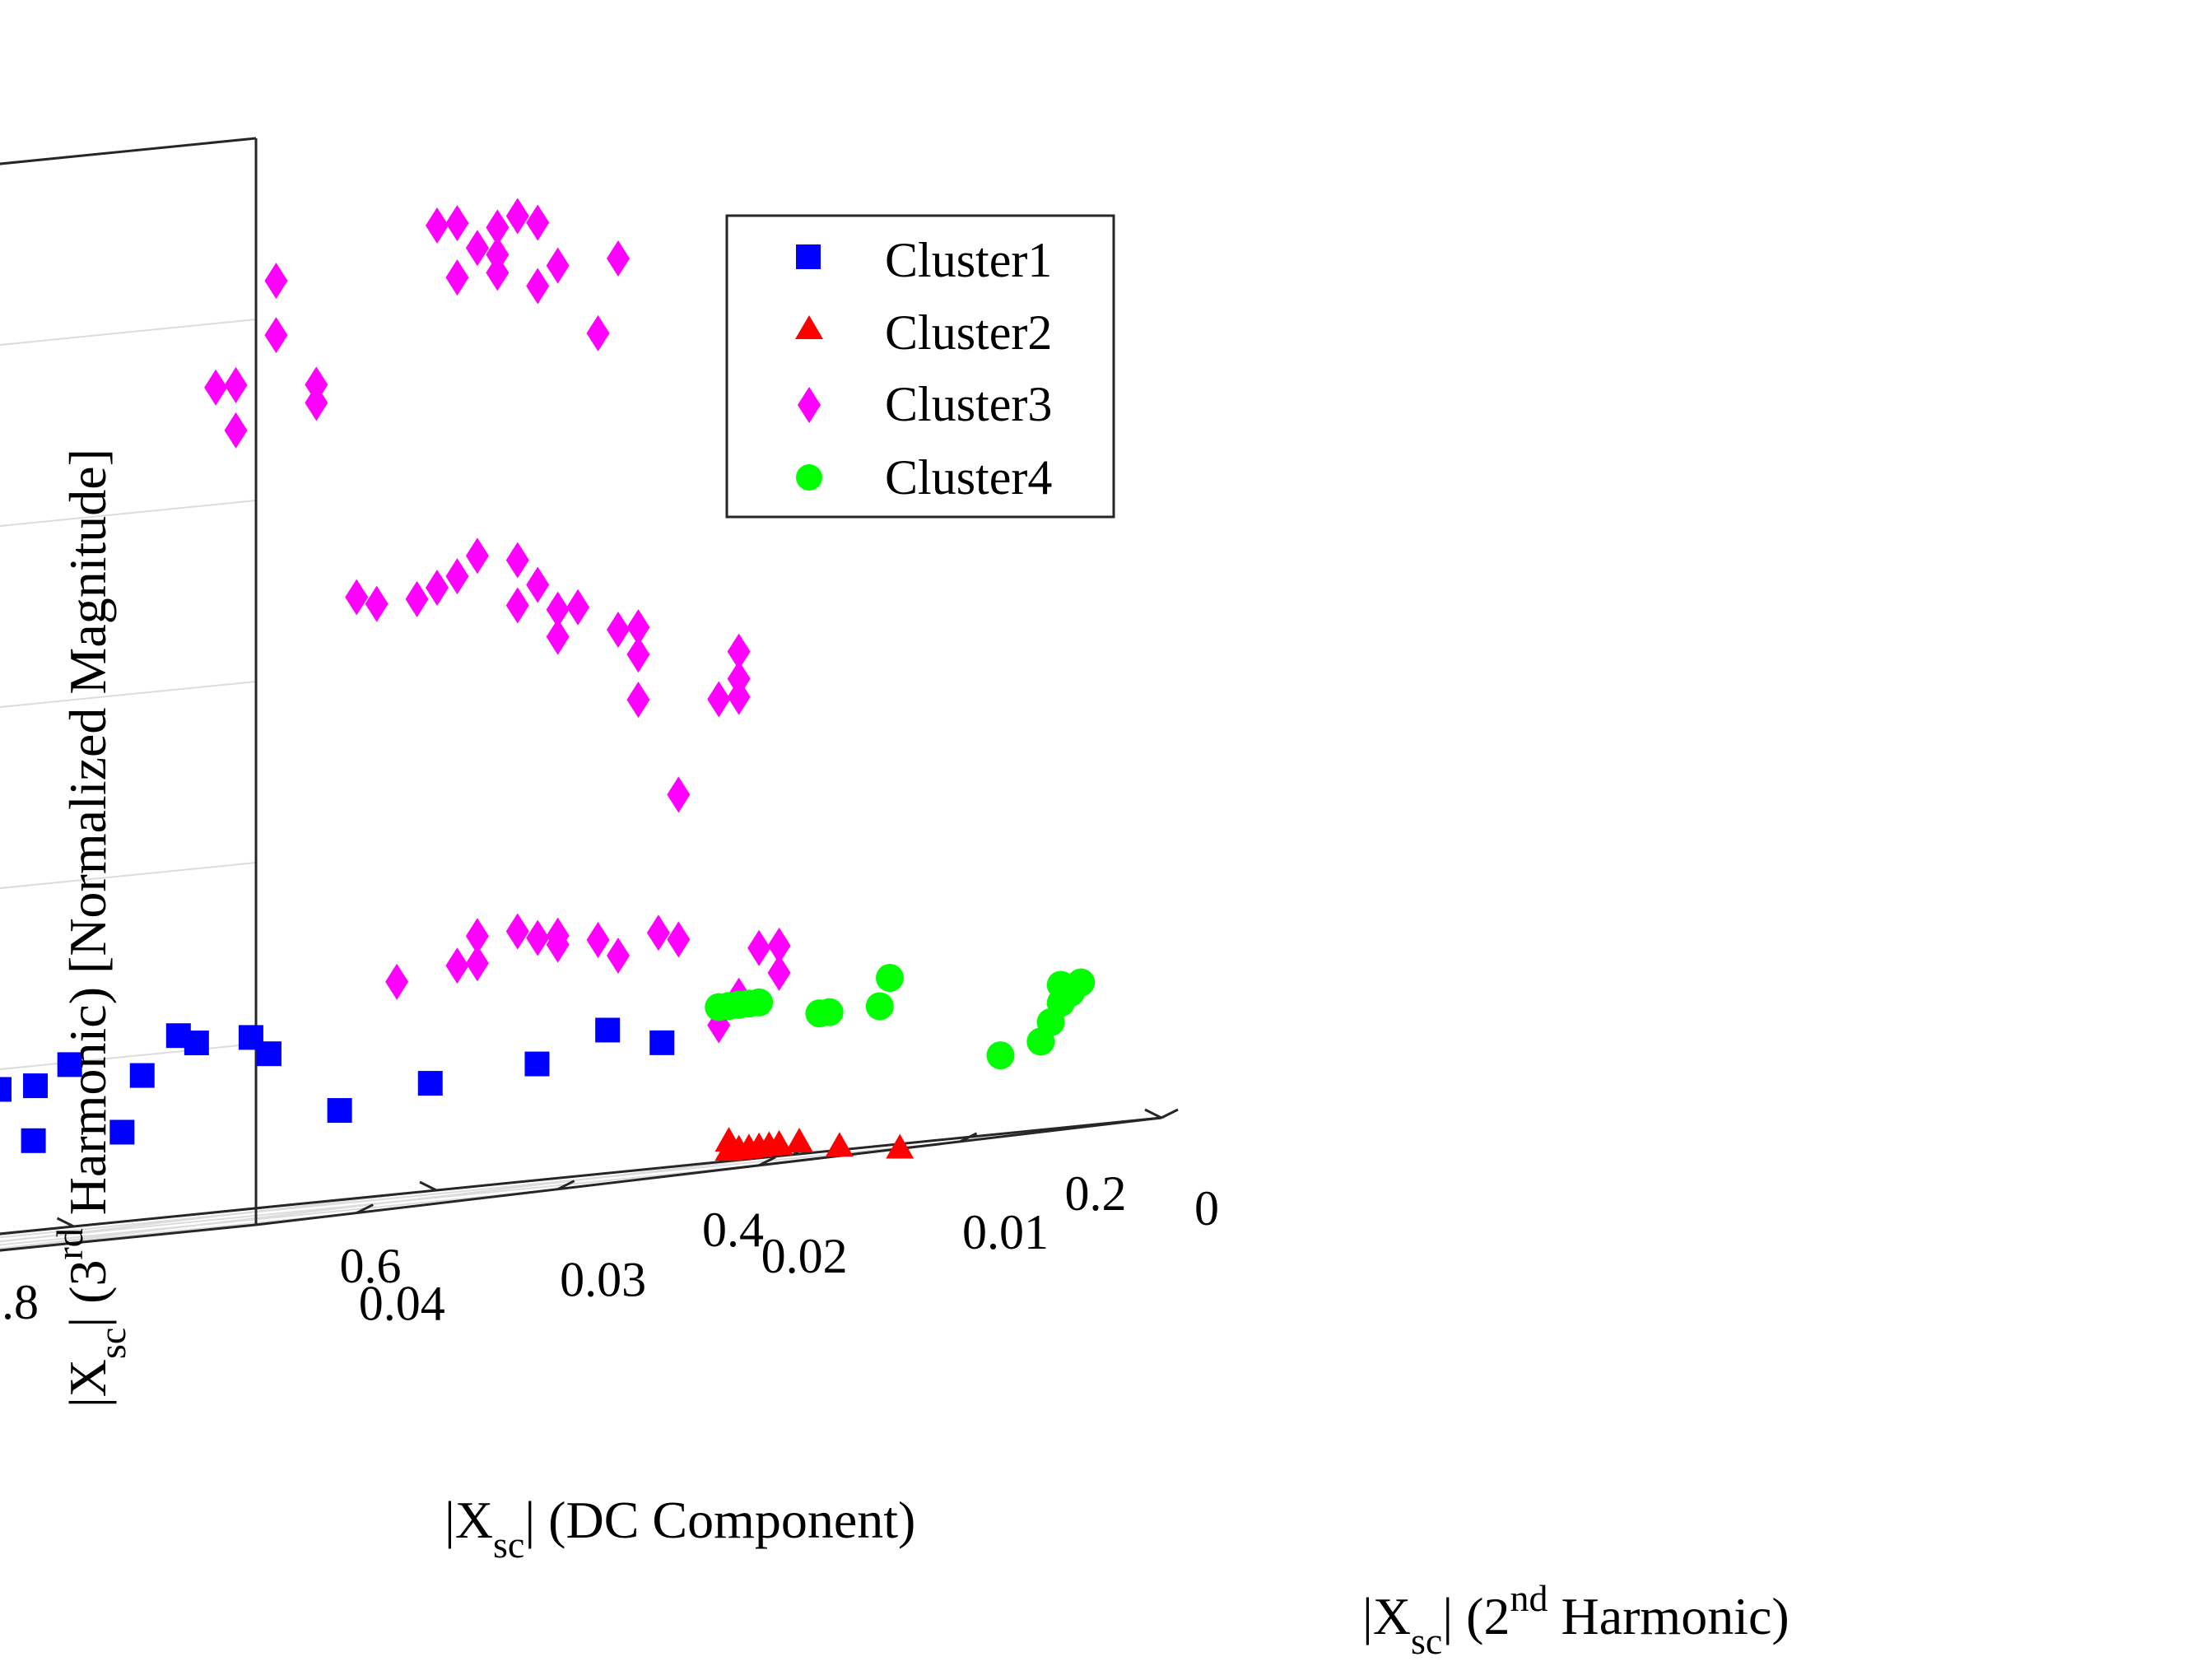  What do you see at coordinates (1576, 1619) in the screenshot?
I see `y-axis-title: |Xsc| (2nd Harmonic)` at bounding box center [1576, 1619].